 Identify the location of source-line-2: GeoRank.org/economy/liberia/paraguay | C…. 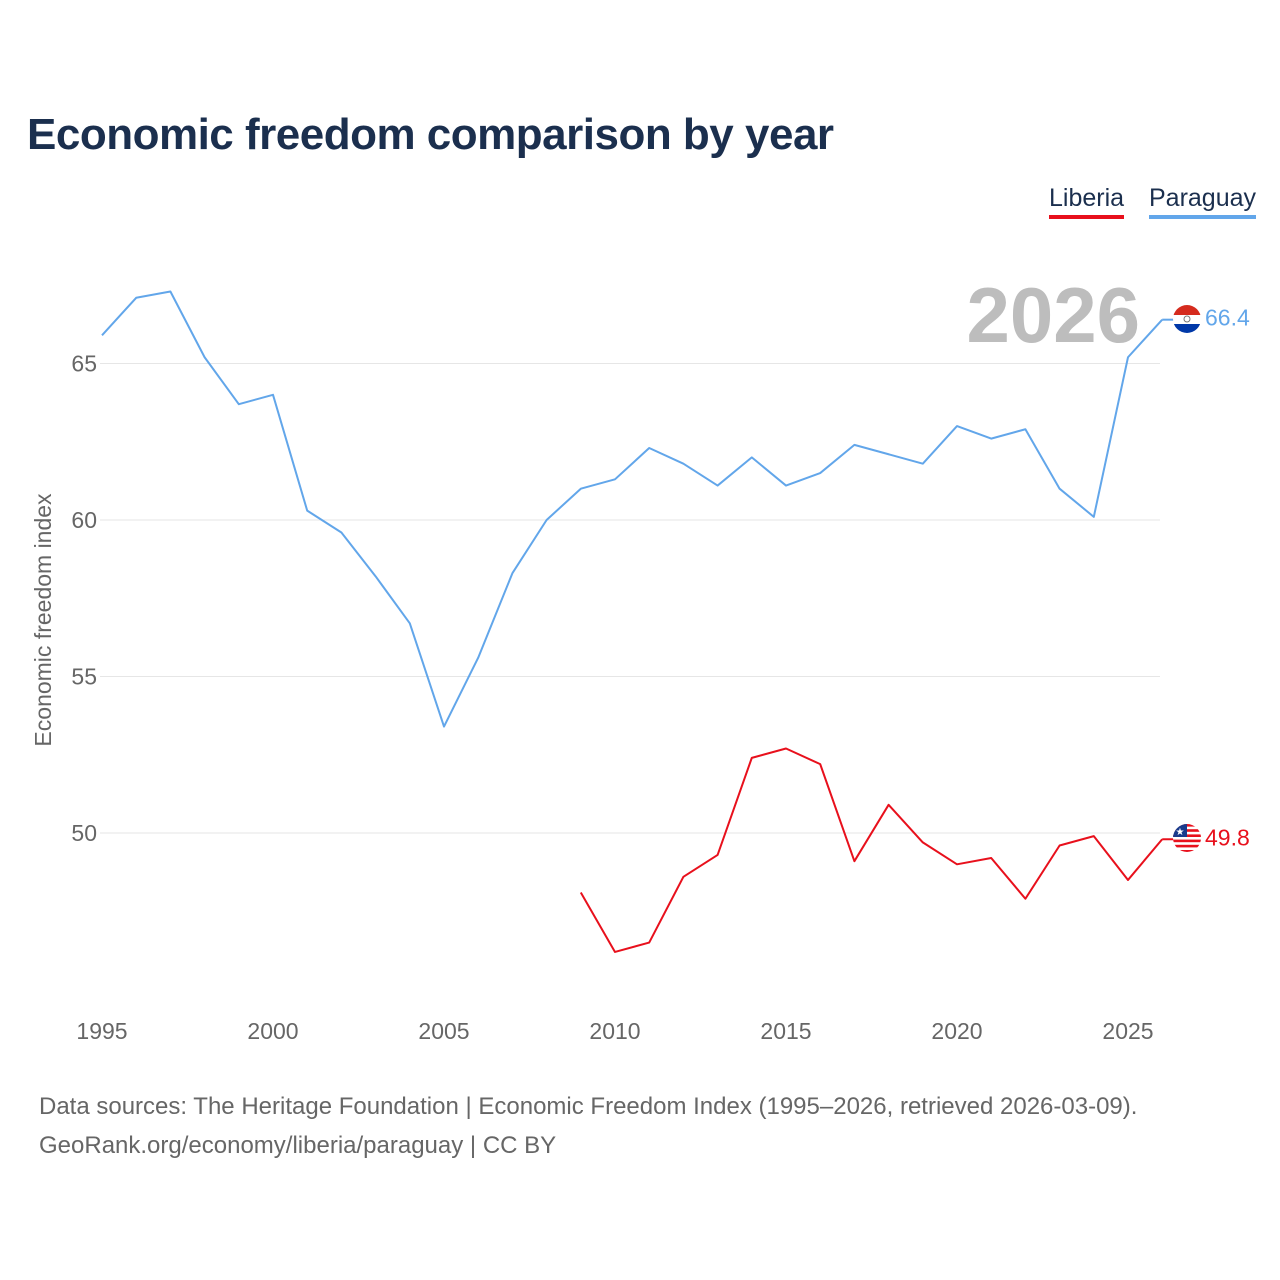
(298, 1145).